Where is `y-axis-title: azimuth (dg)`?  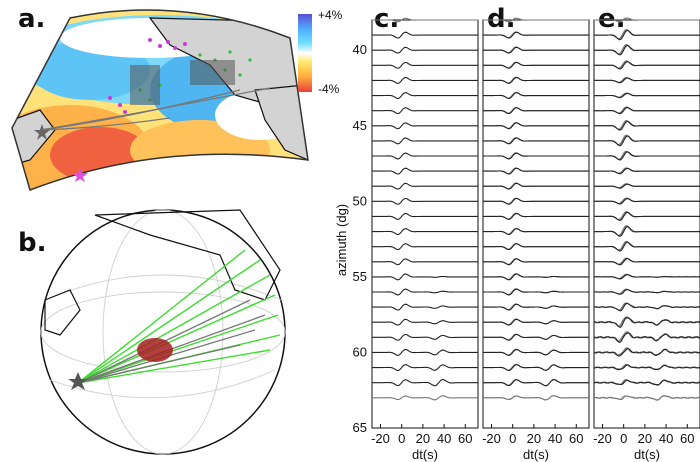 y-axis-title: azimuth (dg) is located at coordinates (341, 240).